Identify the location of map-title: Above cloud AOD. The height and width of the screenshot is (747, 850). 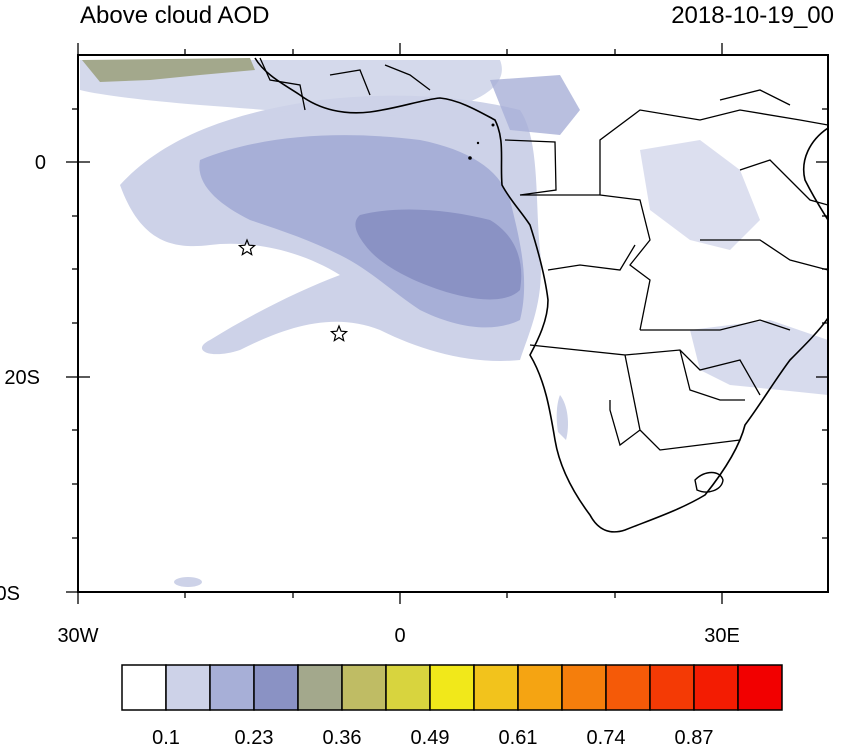
(175, 15).